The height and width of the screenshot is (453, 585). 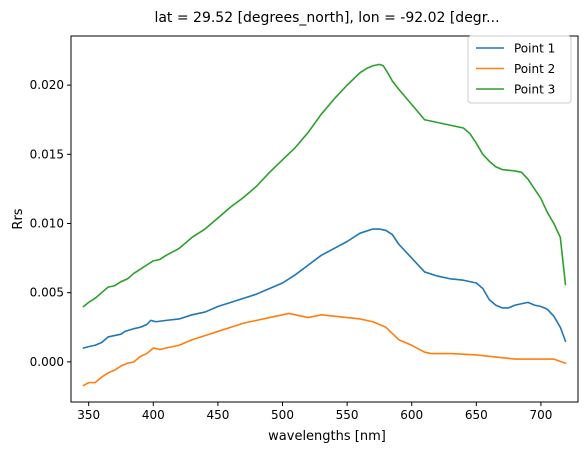 What do you see at coordinates (47, 85) in the screenshot?
I see `y-tick-label: 0.020` at bounding box center [47, 85].